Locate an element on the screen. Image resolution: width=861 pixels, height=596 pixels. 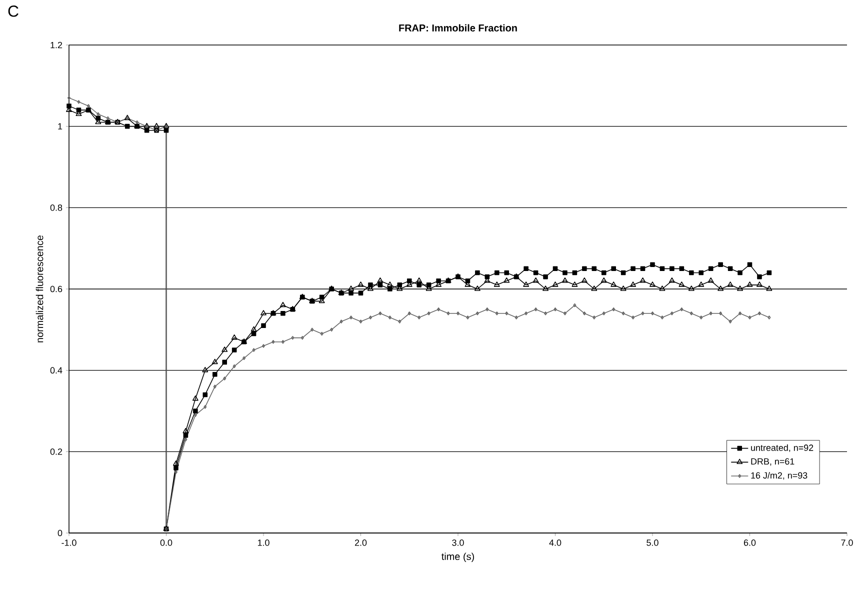
x-tick-label: 3.0 is located at coordinates (458, 543).